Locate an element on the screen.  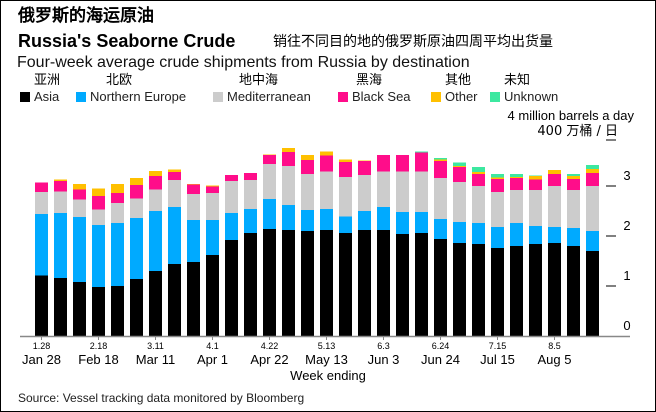
x-tick-short-label: 8.5 is located at coordinates (554, 346).